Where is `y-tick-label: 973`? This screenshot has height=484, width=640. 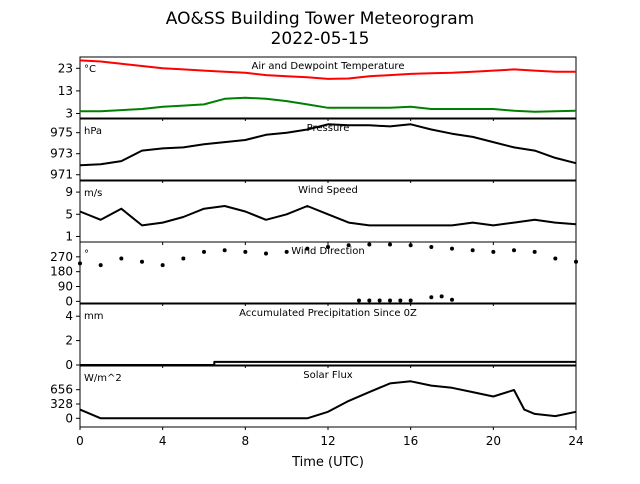 y-tick-label: 973 is located at coordinates (61, 154).